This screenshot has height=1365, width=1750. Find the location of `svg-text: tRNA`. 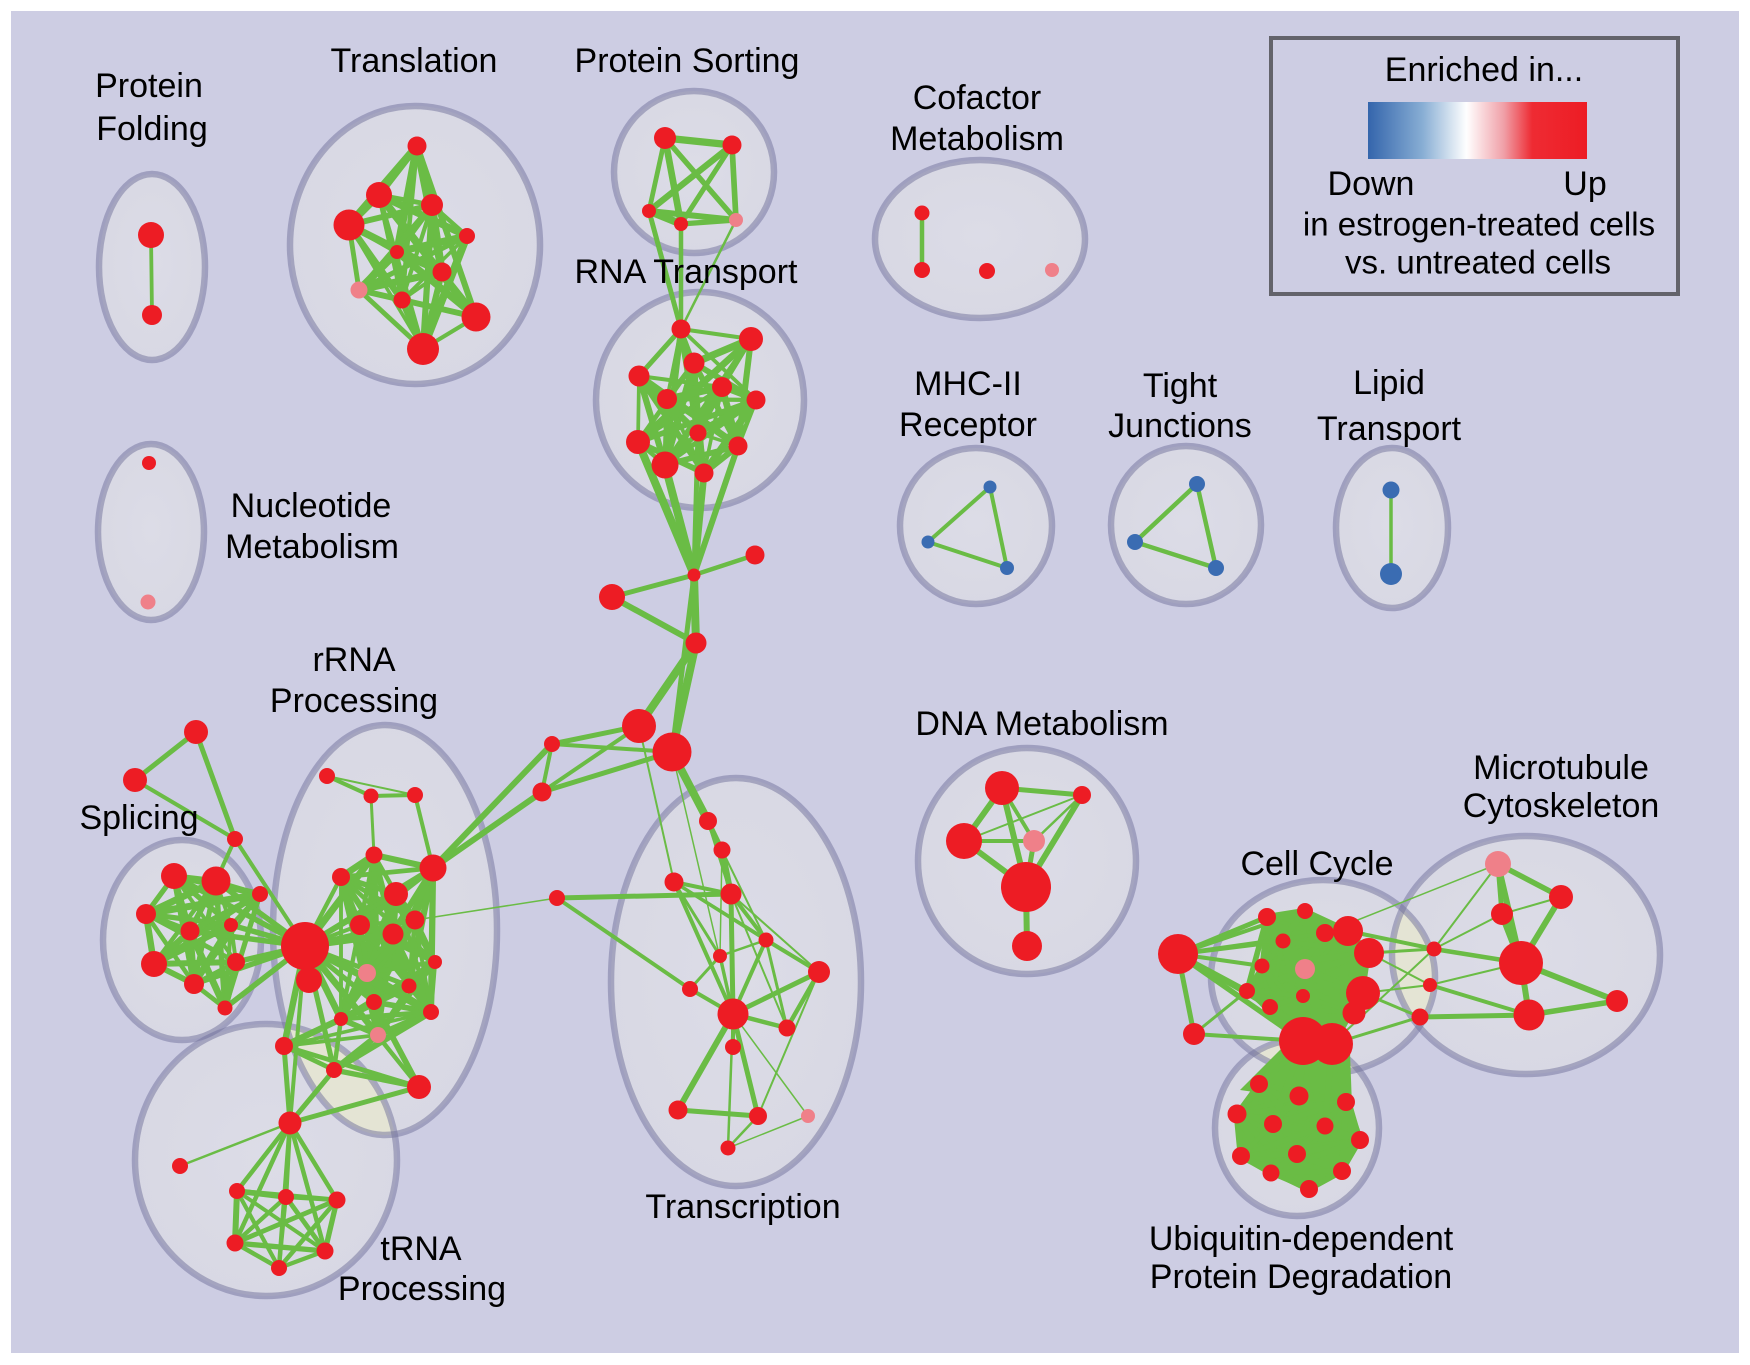

svg-text: tRNA is located at coordinates (421, 1249).